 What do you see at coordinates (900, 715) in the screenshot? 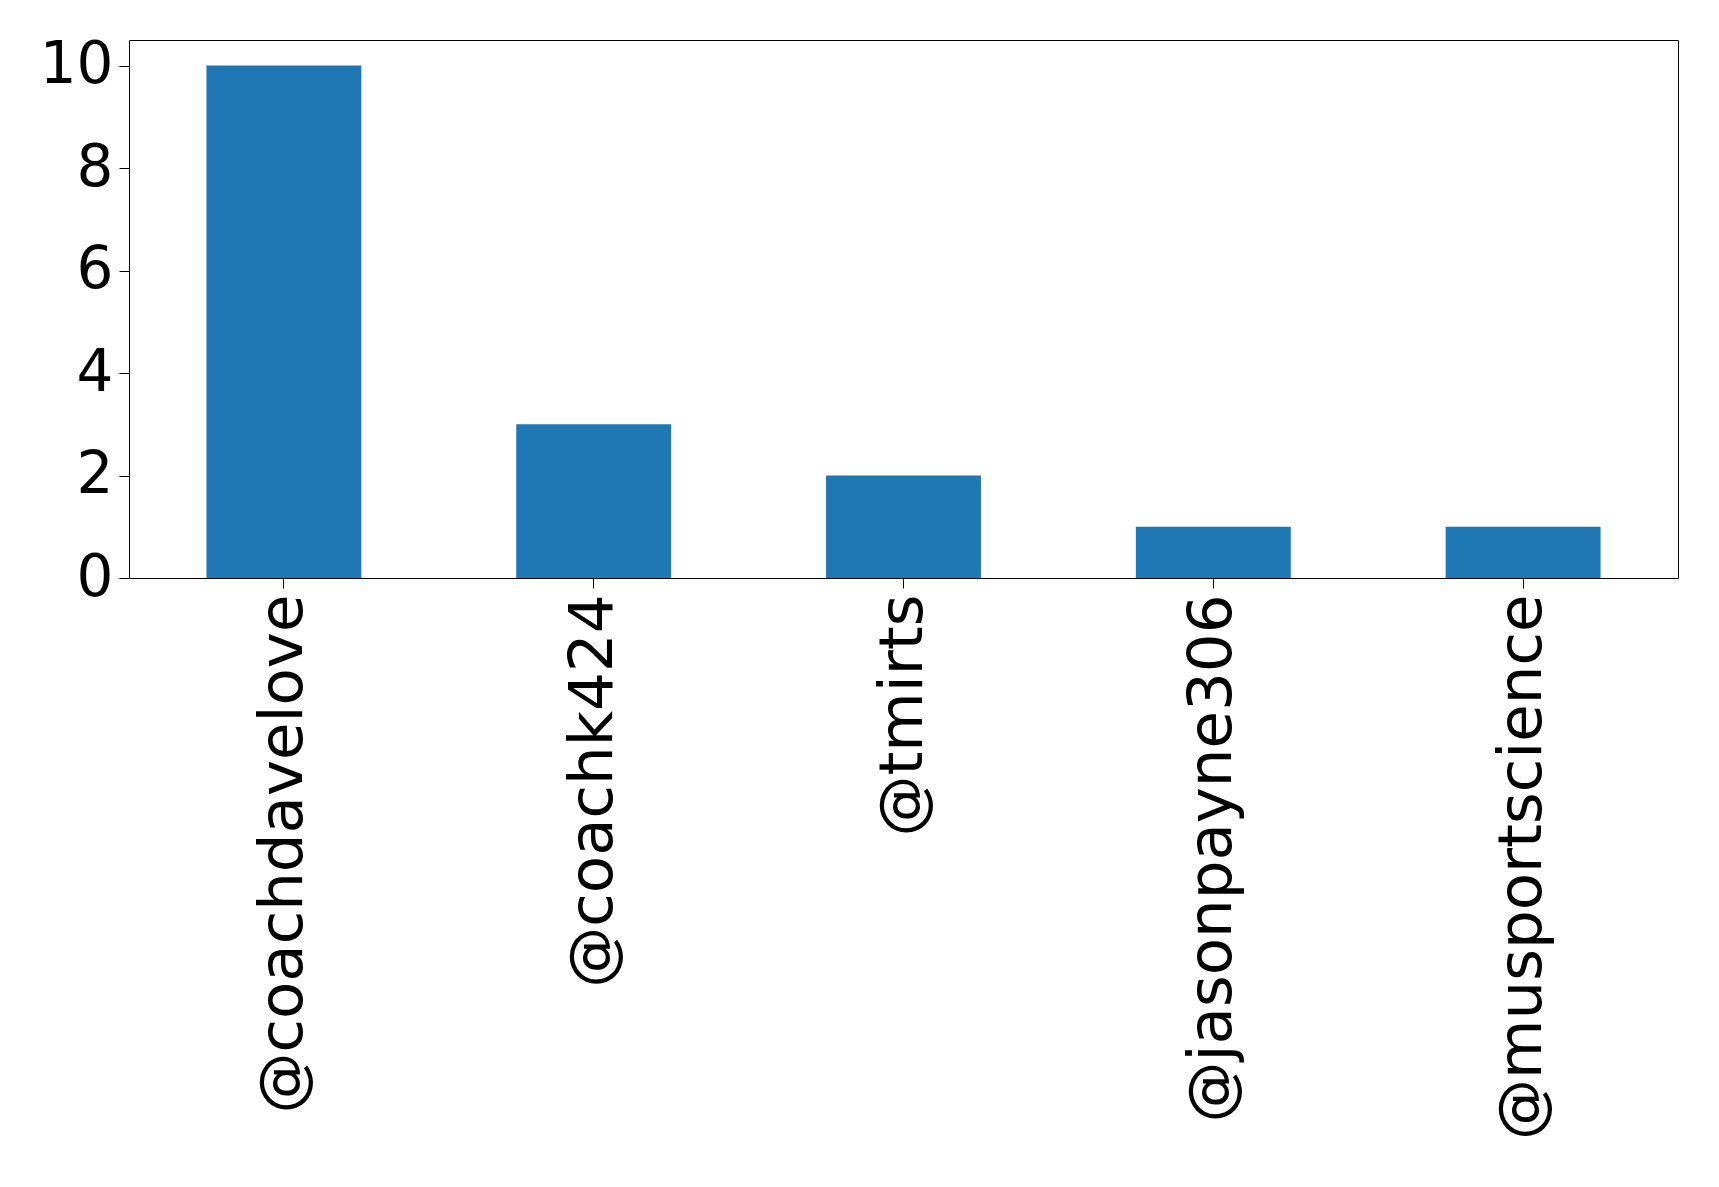
I see `x-tick-label: @tmirts` at bounding box center [900, 715].